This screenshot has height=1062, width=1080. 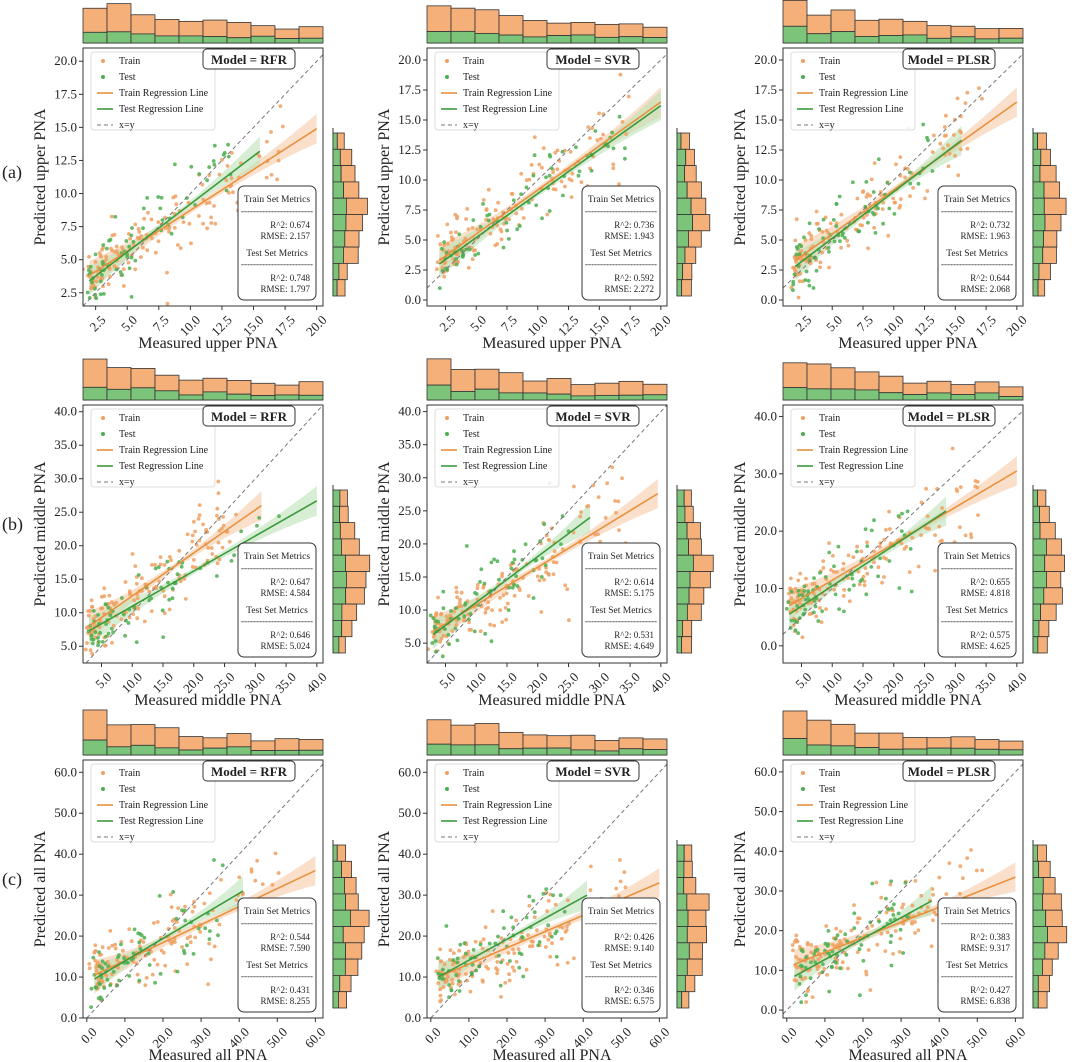 What do you see at coordinates (471, 434) in the screenshot?
I see `legend-test-label: Test` at bounding box center [471, 434].